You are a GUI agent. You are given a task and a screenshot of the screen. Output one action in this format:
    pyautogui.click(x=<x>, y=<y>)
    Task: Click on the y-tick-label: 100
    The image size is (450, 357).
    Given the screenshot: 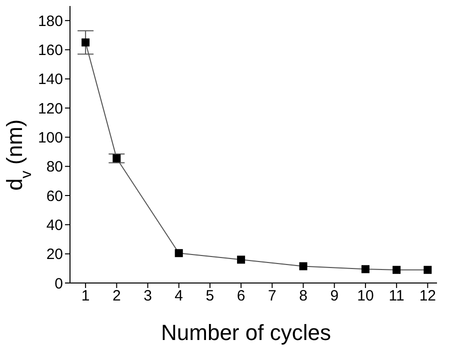 What is the action you would take?
    pyautogui.click(x=50, y=138)
    